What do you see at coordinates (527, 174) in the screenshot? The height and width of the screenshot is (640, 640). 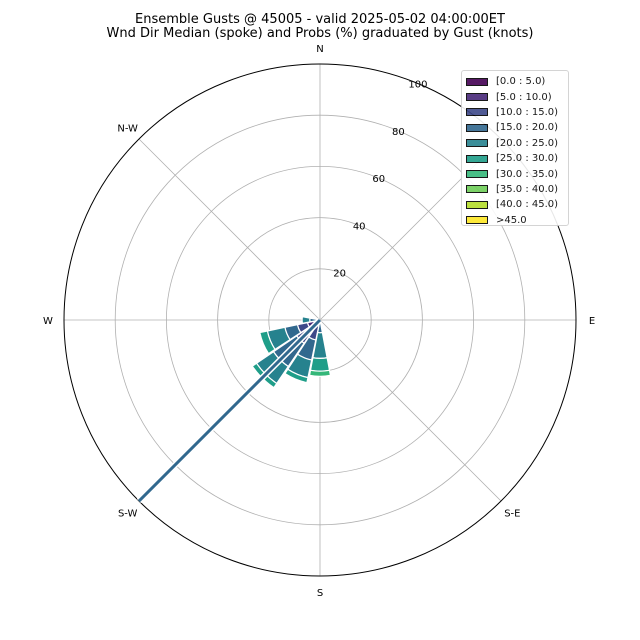 I see `legend-label: [30.0 : 35.0)` at bounding box center [527, 174].